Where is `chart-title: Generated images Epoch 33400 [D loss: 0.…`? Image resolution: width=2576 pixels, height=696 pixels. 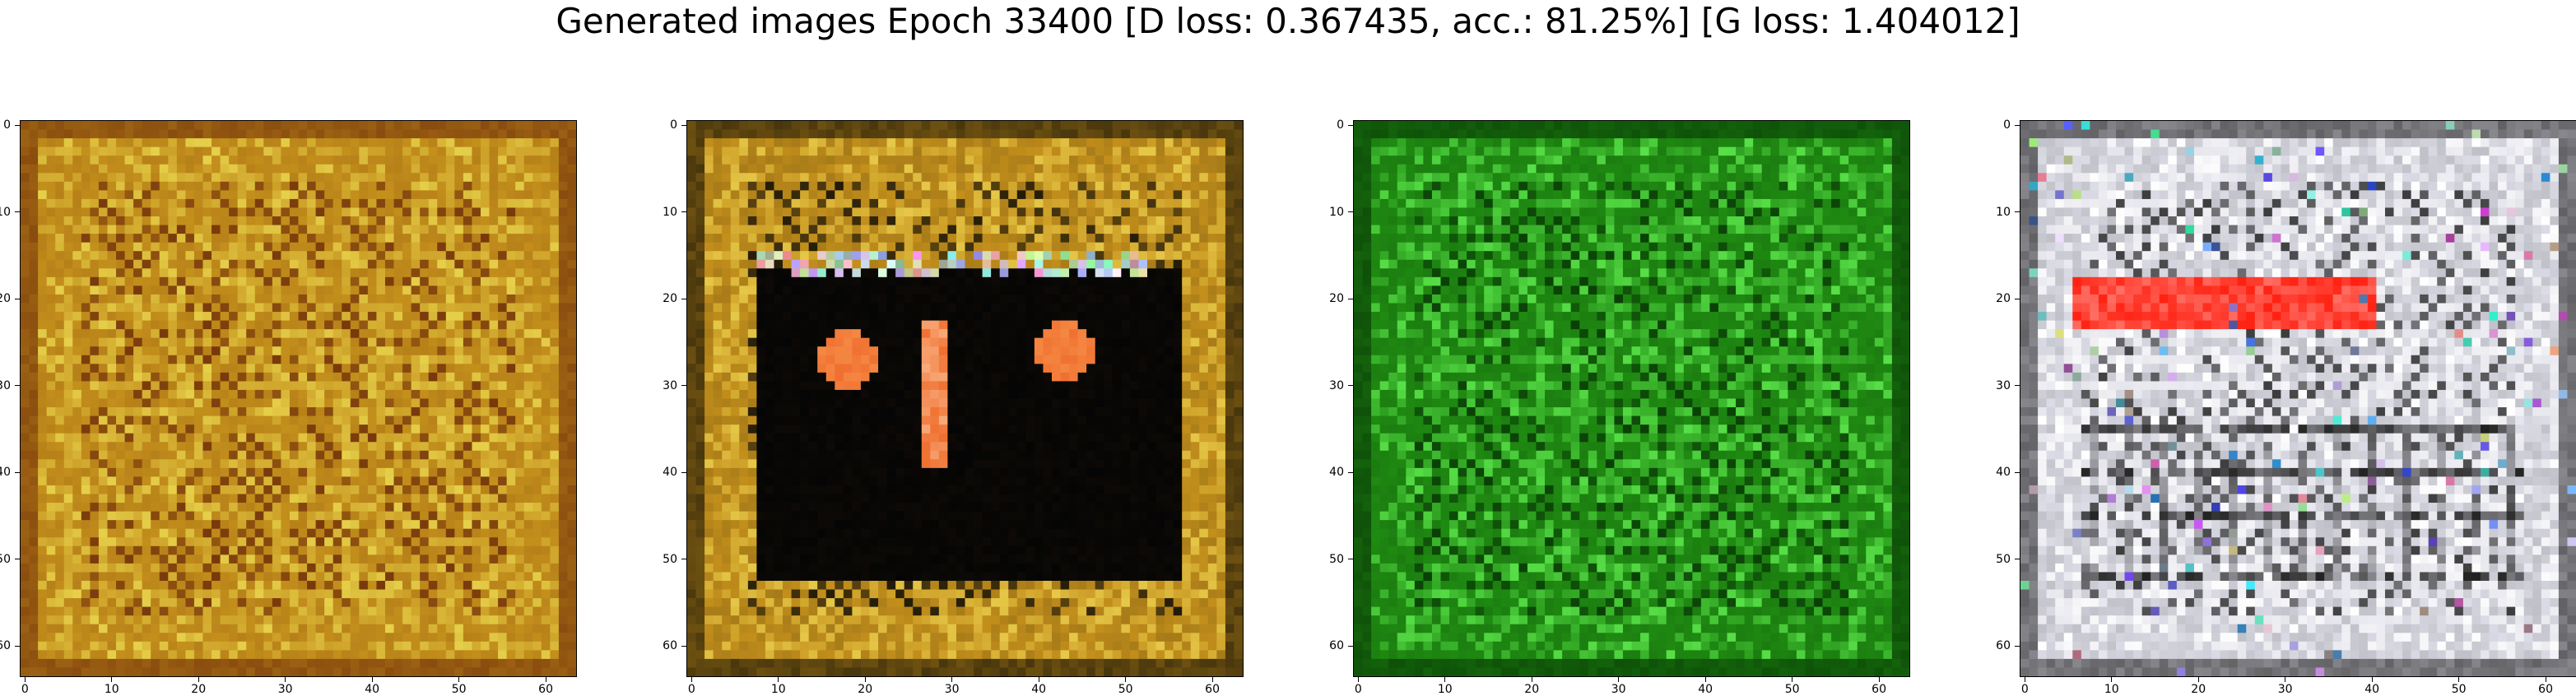
chart-title: Generated images Epoch 33400 [D loss: 0.… is located at coordinates (1288, 21).